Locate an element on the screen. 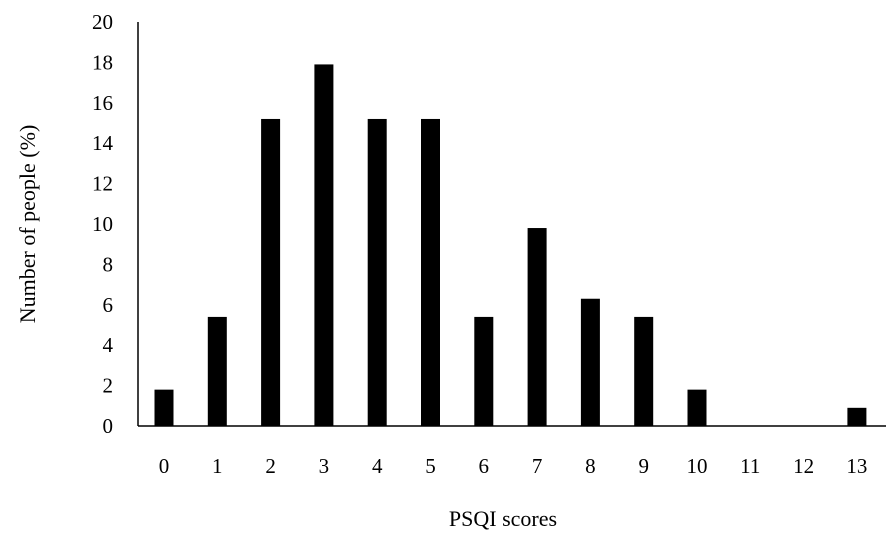 The height and width of the screenshot is (534, 888). x-tick-label: 0 is located at coordinates (164, 466).